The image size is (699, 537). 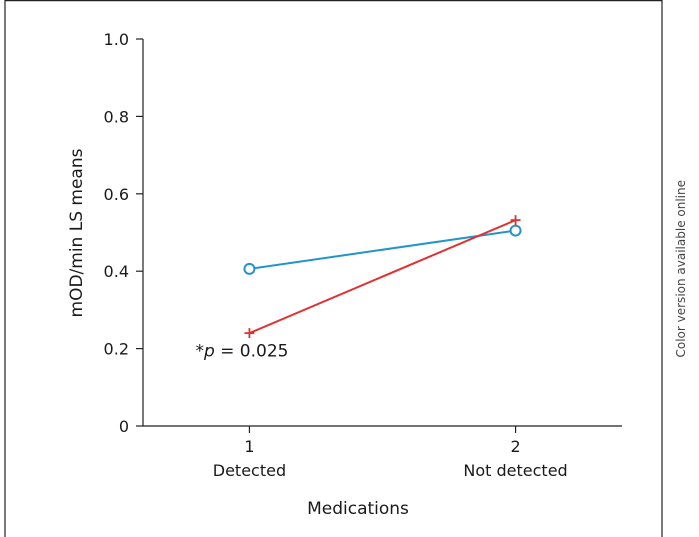 I want to click on color-version-text: Color version available online, so click(x=680, y=268).